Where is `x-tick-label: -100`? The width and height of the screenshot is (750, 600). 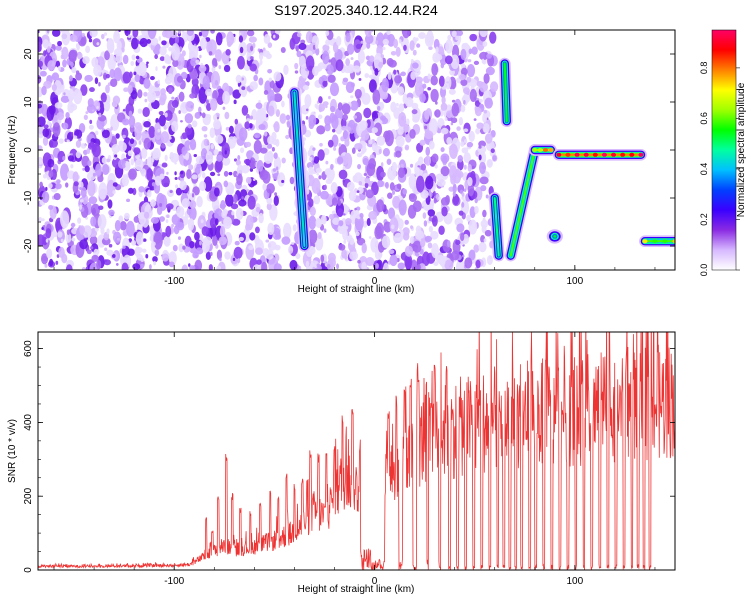 x-tick-label: -100 is located at coordinates (174, 281).